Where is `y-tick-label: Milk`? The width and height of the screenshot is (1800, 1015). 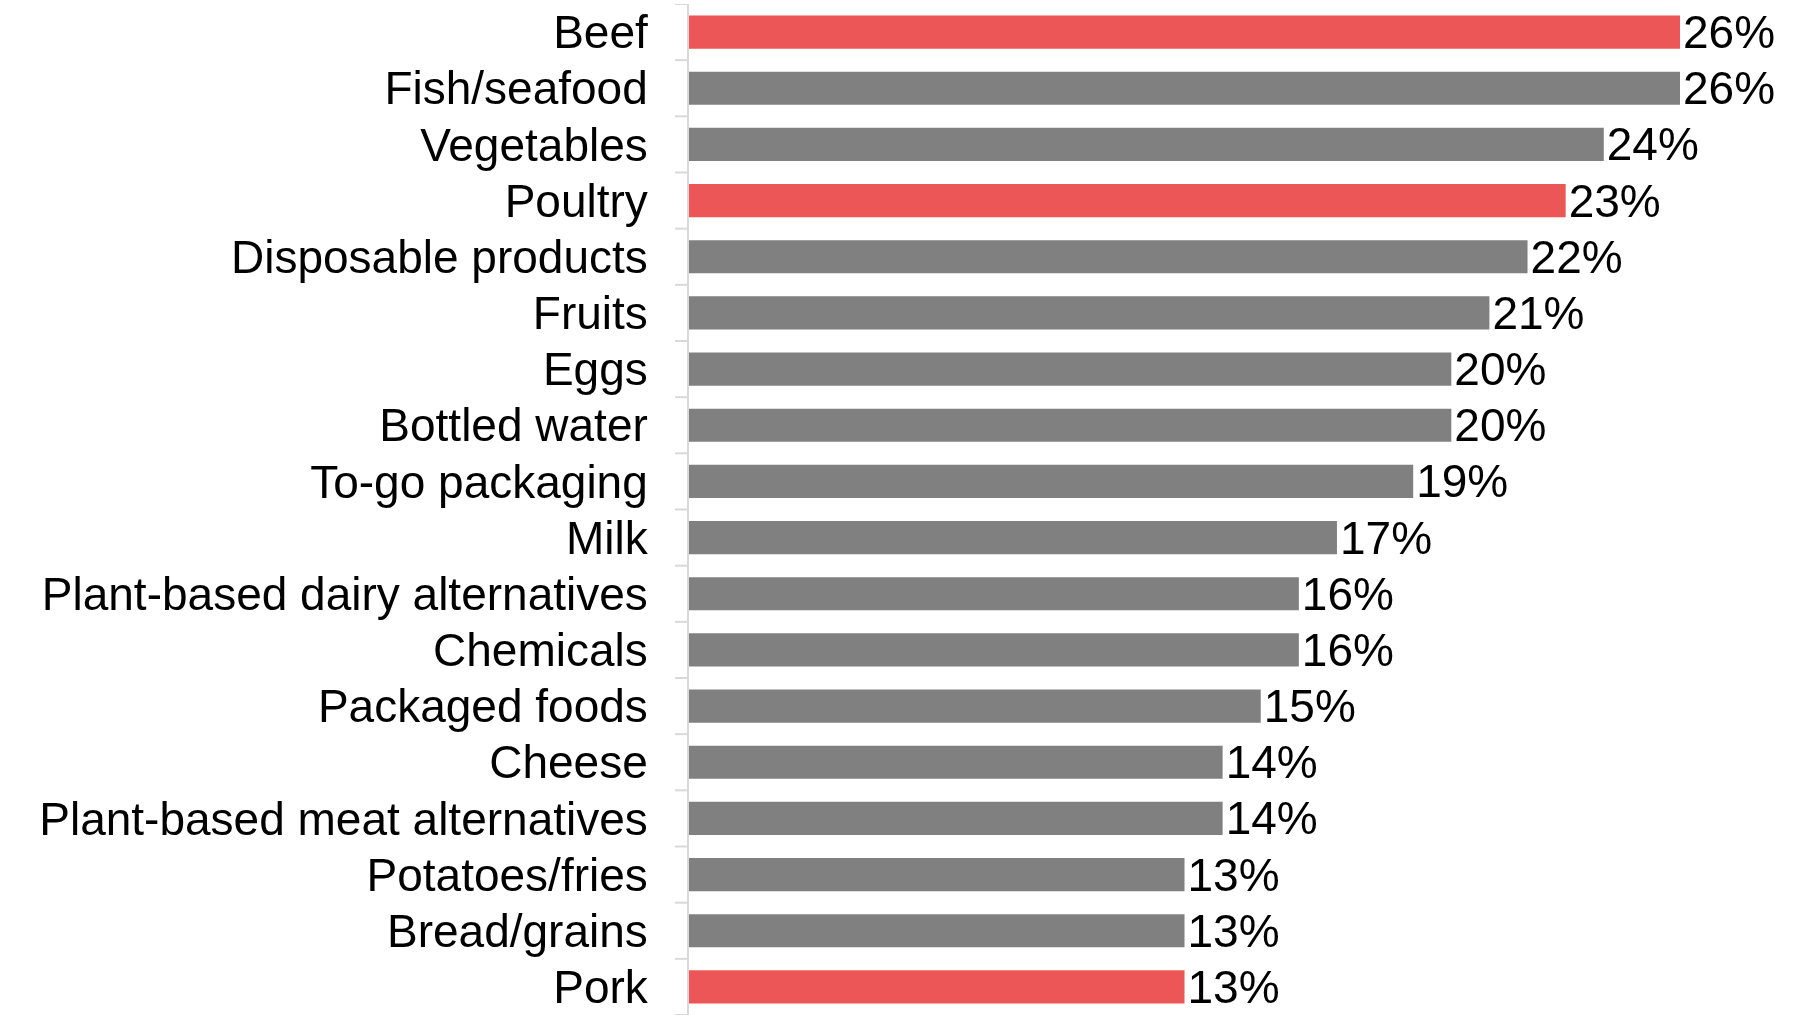
y-tick-label: Milk is located at coordinates (607, 537).